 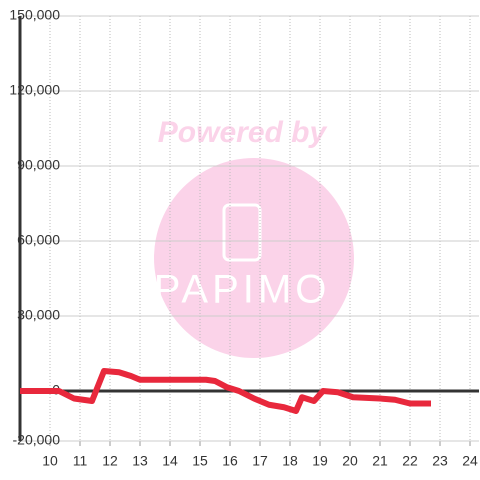 What do you see at coordinates (38, 165) in the screenshot?
I see `y-tick-label: 90,000` at bounding box center [38, 165].